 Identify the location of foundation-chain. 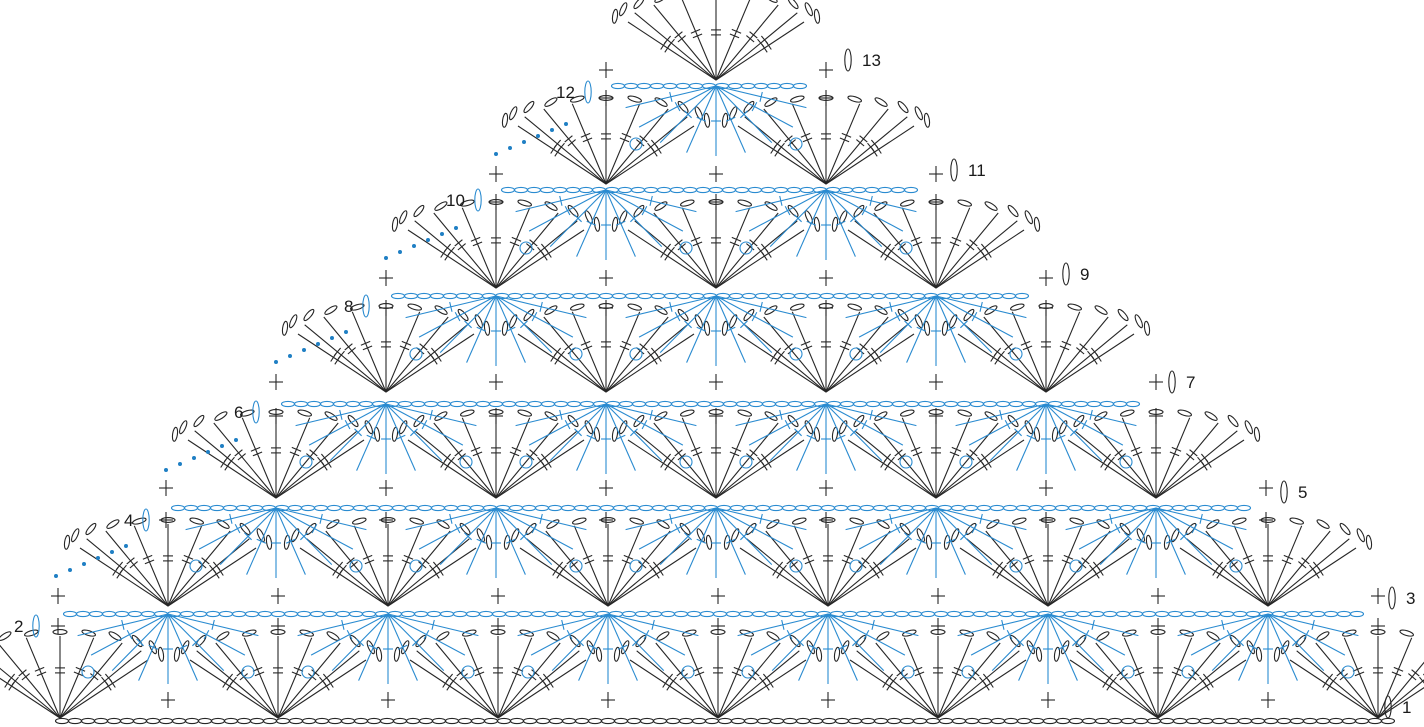
(725, 721).